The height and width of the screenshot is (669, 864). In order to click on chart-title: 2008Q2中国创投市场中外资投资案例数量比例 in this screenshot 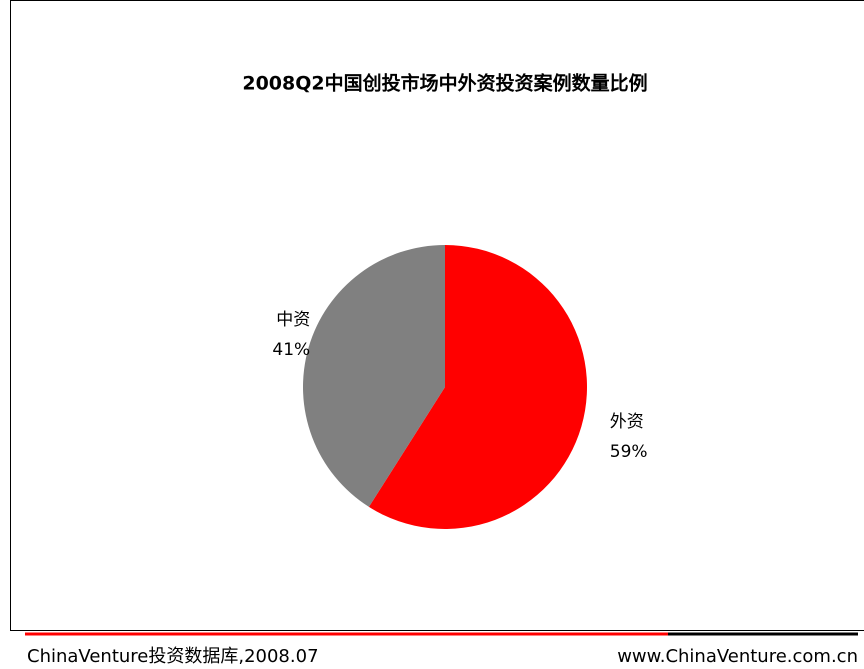, I will do `click(444, 83)`.